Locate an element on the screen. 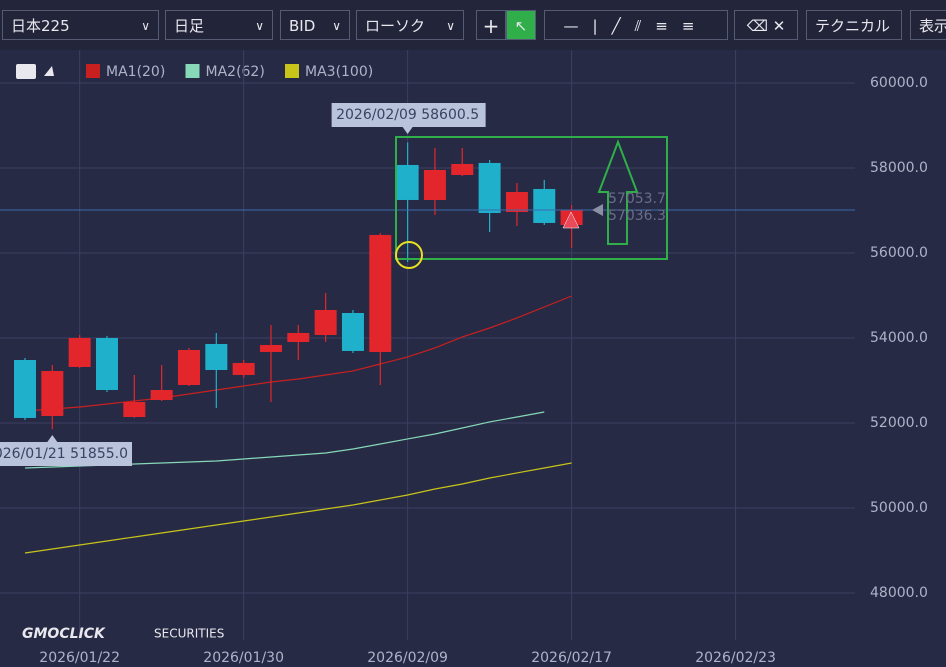  arrow-drawing is located at coordinates (618, 192).